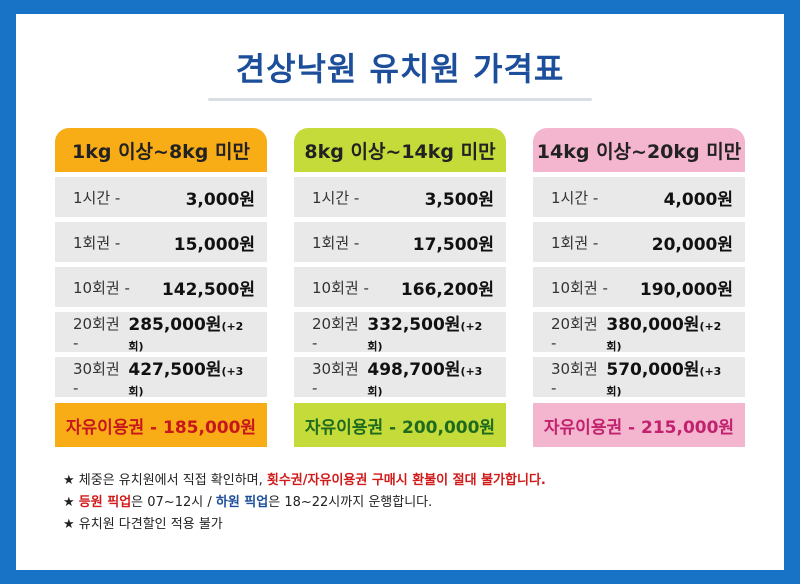  I want to click on row-value: 3,000원, so click(220, 199).